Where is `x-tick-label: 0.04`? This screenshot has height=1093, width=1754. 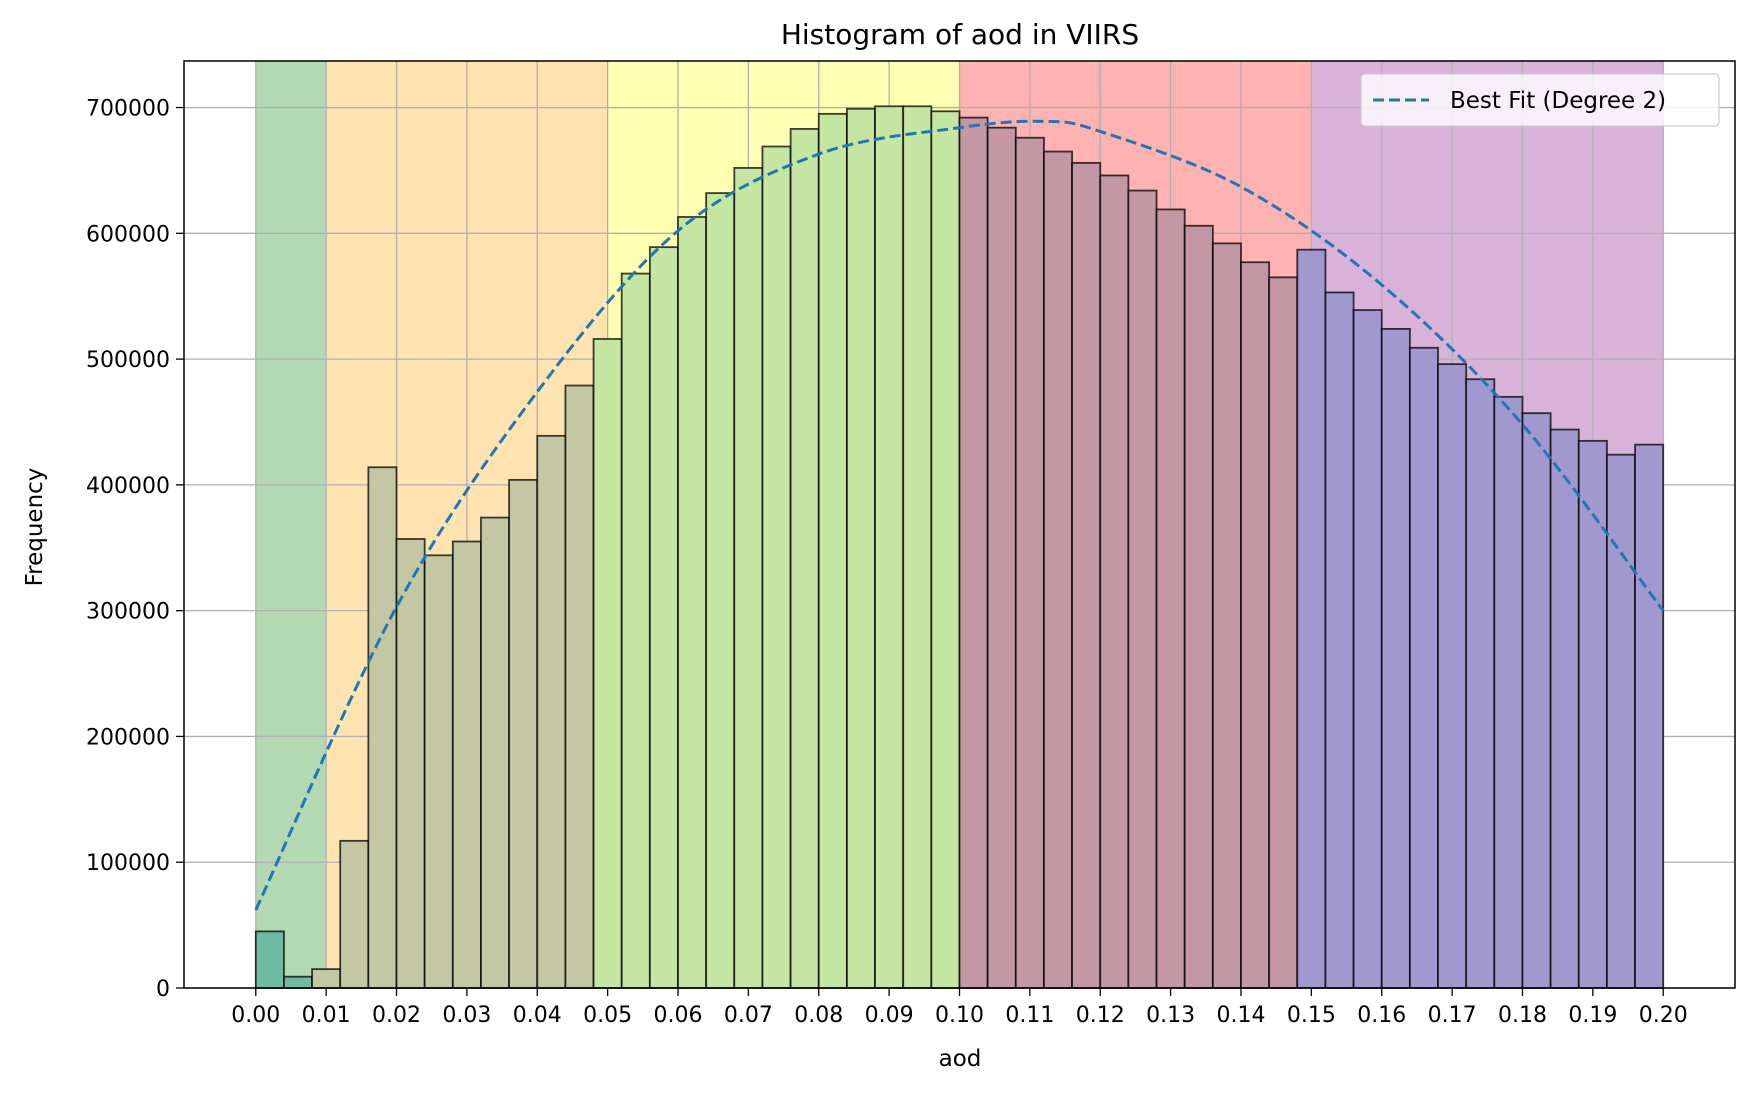 x-tick-label: 0.04 is located at coordinates (537, 1015).